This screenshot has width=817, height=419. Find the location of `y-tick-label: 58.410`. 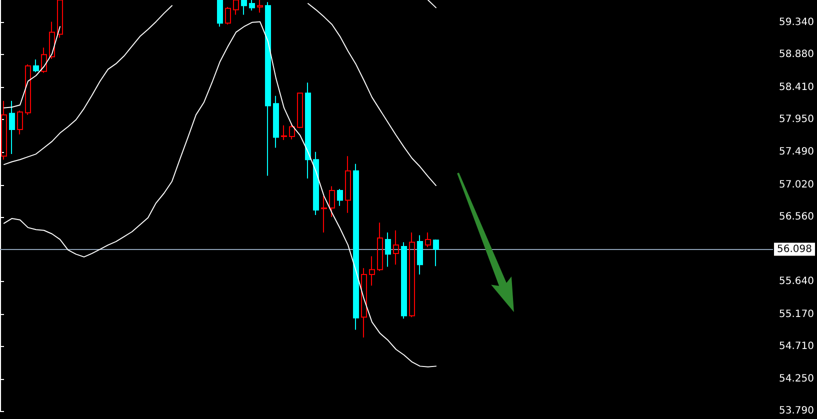

y-tick-label: 58.410 is located at coordinates (796, 88).